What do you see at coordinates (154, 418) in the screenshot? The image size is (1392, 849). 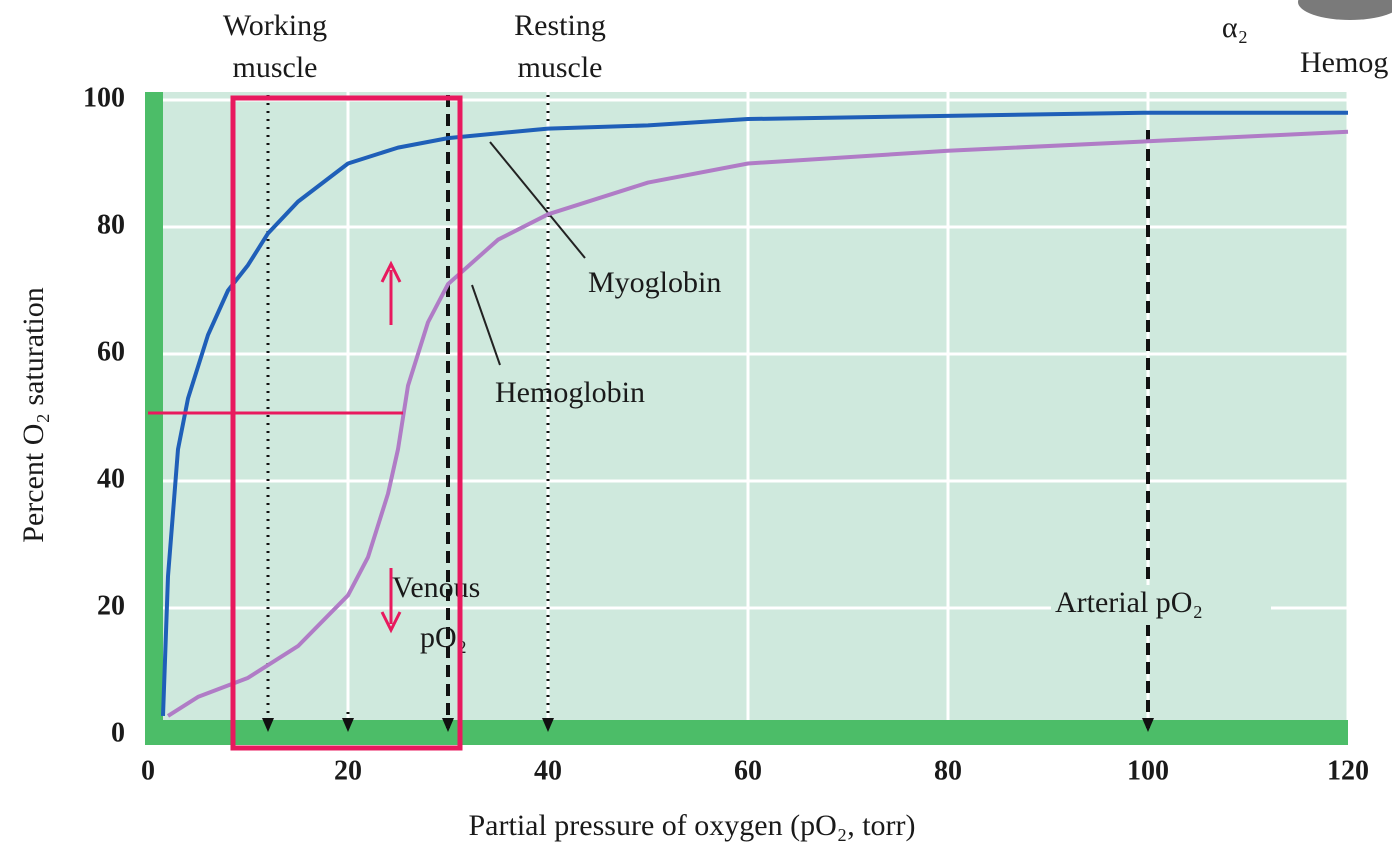 I see `left-band` at bounding box center [154, 418].